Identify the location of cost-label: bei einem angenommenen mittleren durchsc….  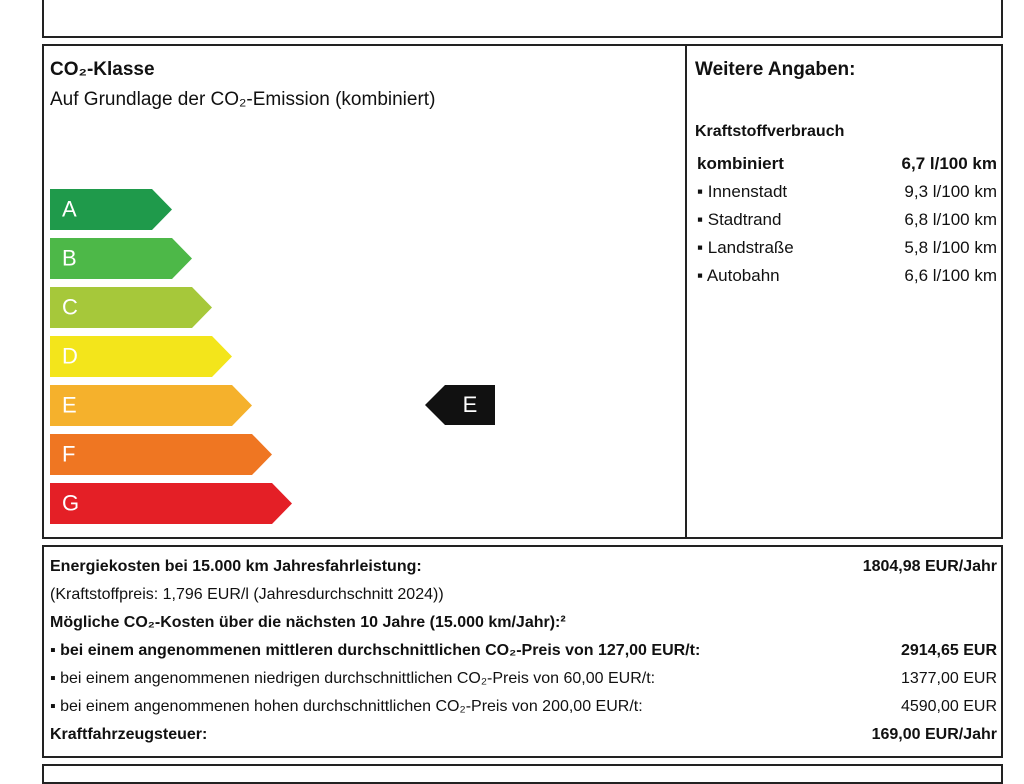
(375, 651).